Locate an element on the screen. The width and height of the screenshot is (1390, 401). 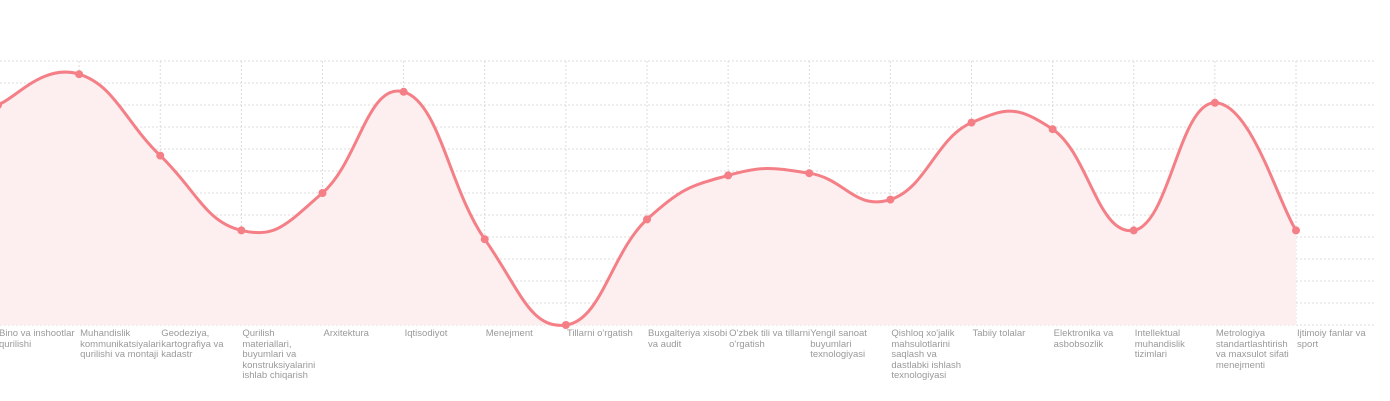
x-tick-label: Ijtimoiy fanlar va sport is located at coordinates (1331, 339).